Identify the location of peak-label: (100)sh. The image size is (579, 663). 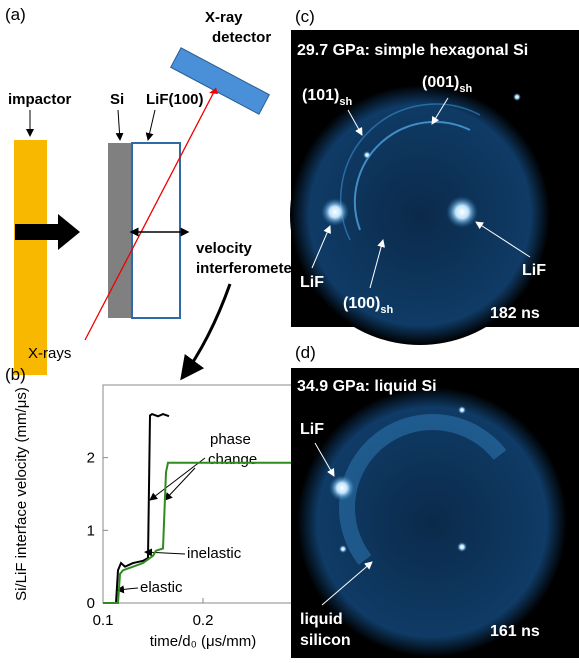
(368, 305).